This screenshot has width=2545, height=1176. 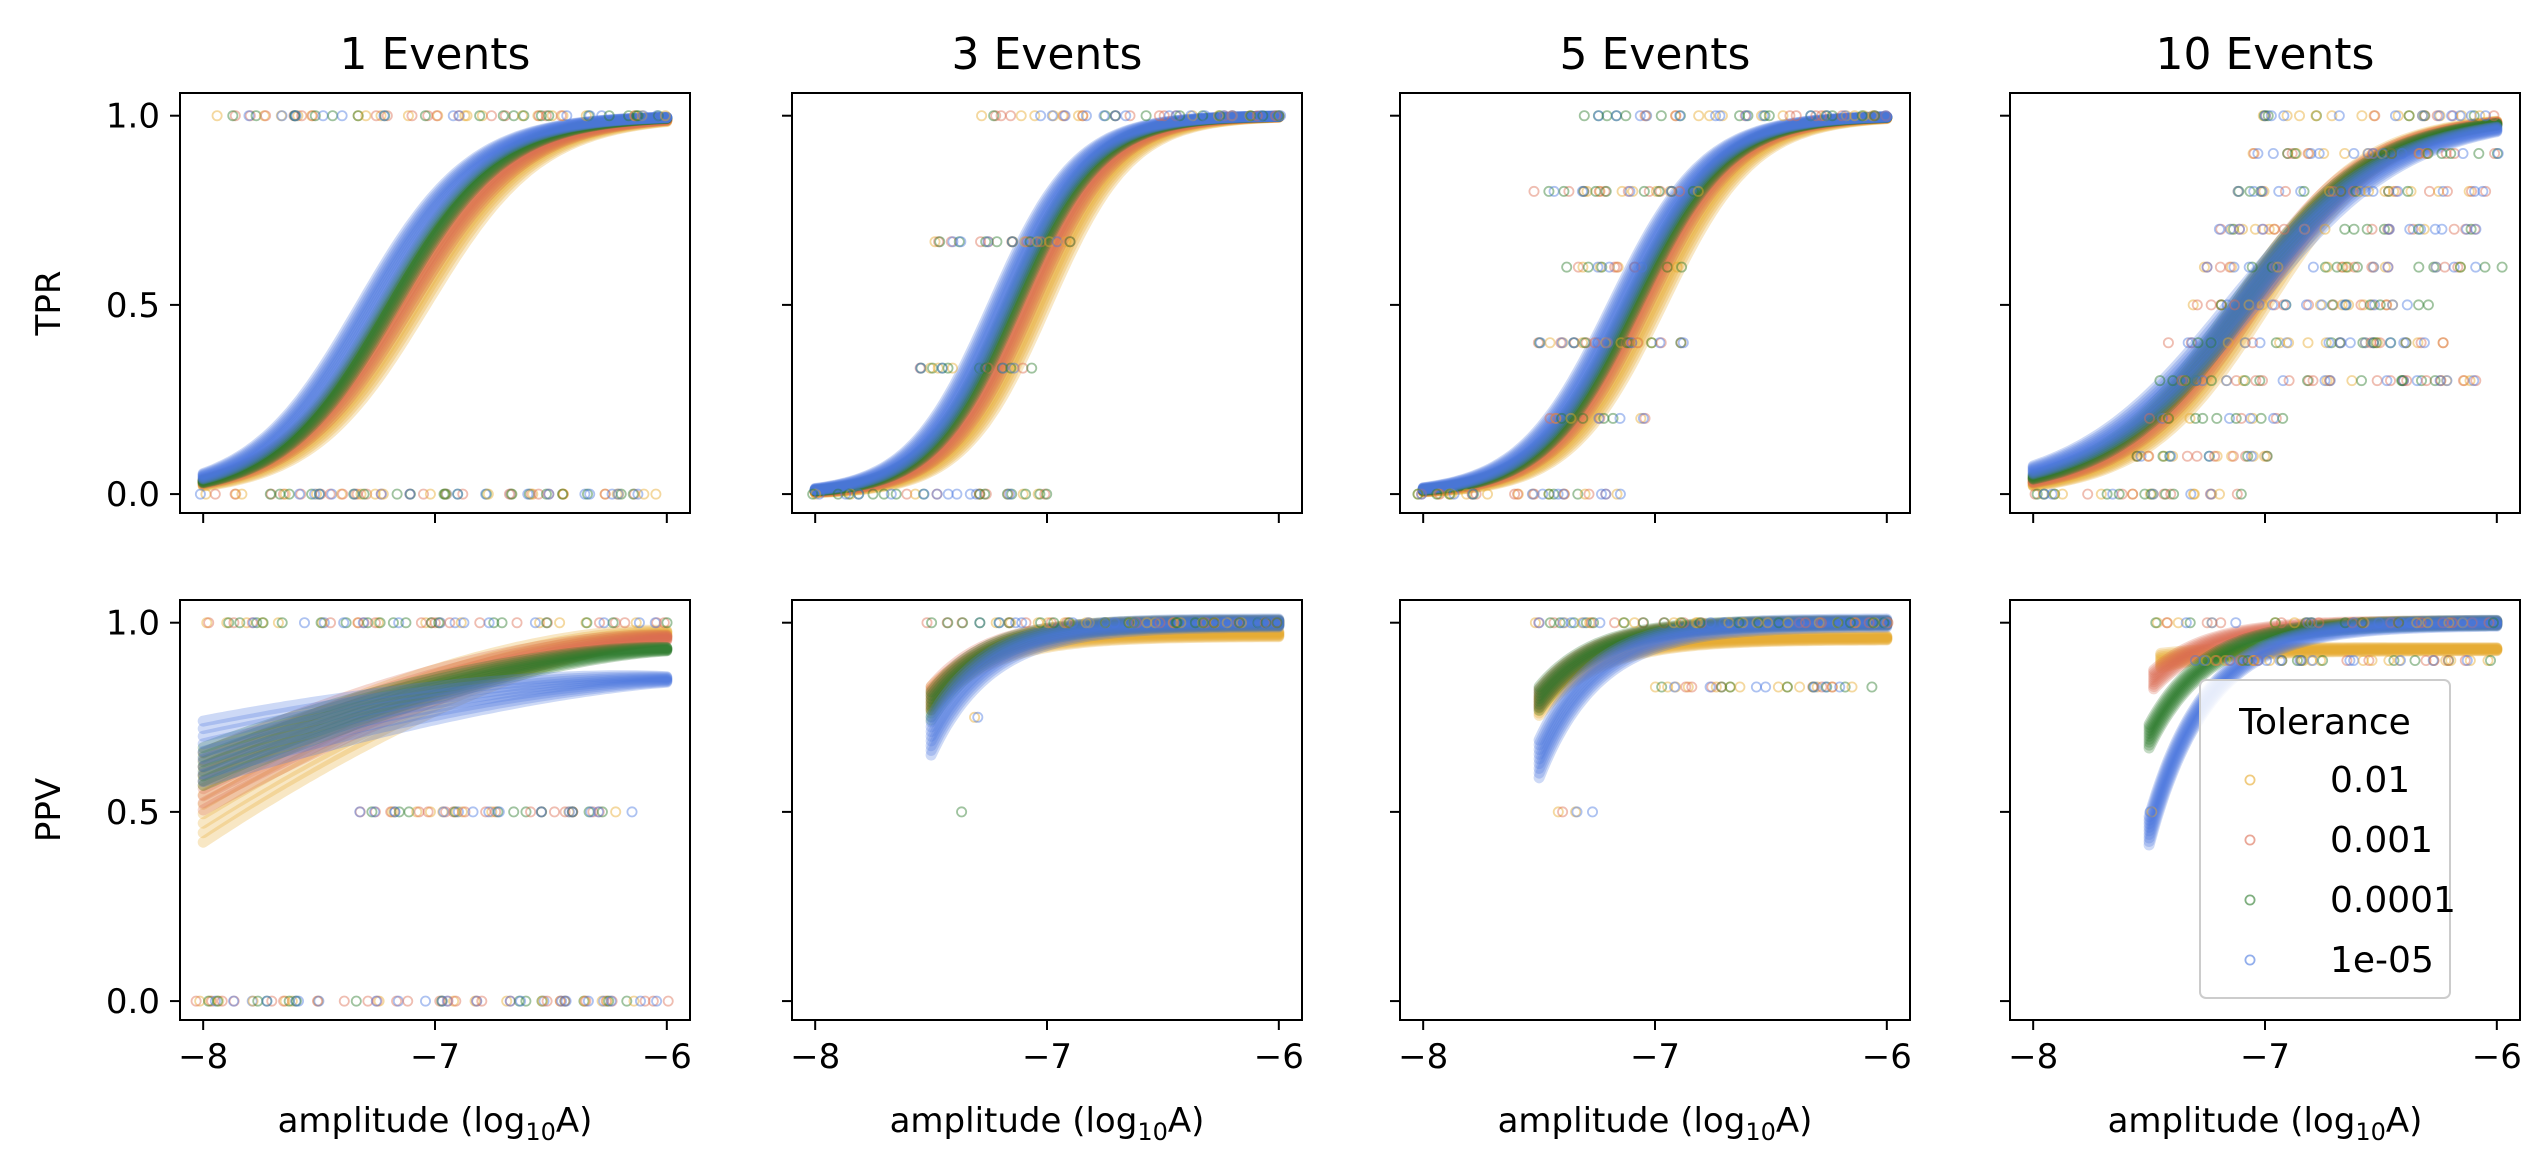 What do you see at coordinates (2265, 1057) in the screenshot?
I see `x-tick-label: −7` at bounding box center [2265, 1057].